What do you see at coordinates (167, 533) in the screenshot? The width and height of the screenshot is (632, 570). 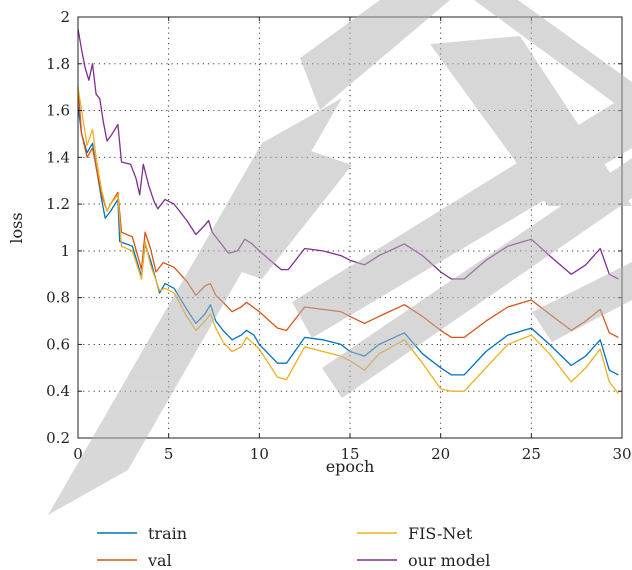 I see `legend-label-train: train` at bounding box center [167, 533].